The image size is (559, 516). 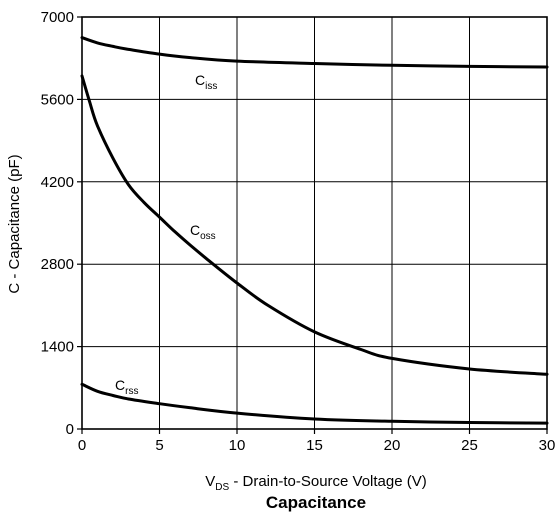 I want to click on y-tick-label: 4200, so click(x=57, y=182).